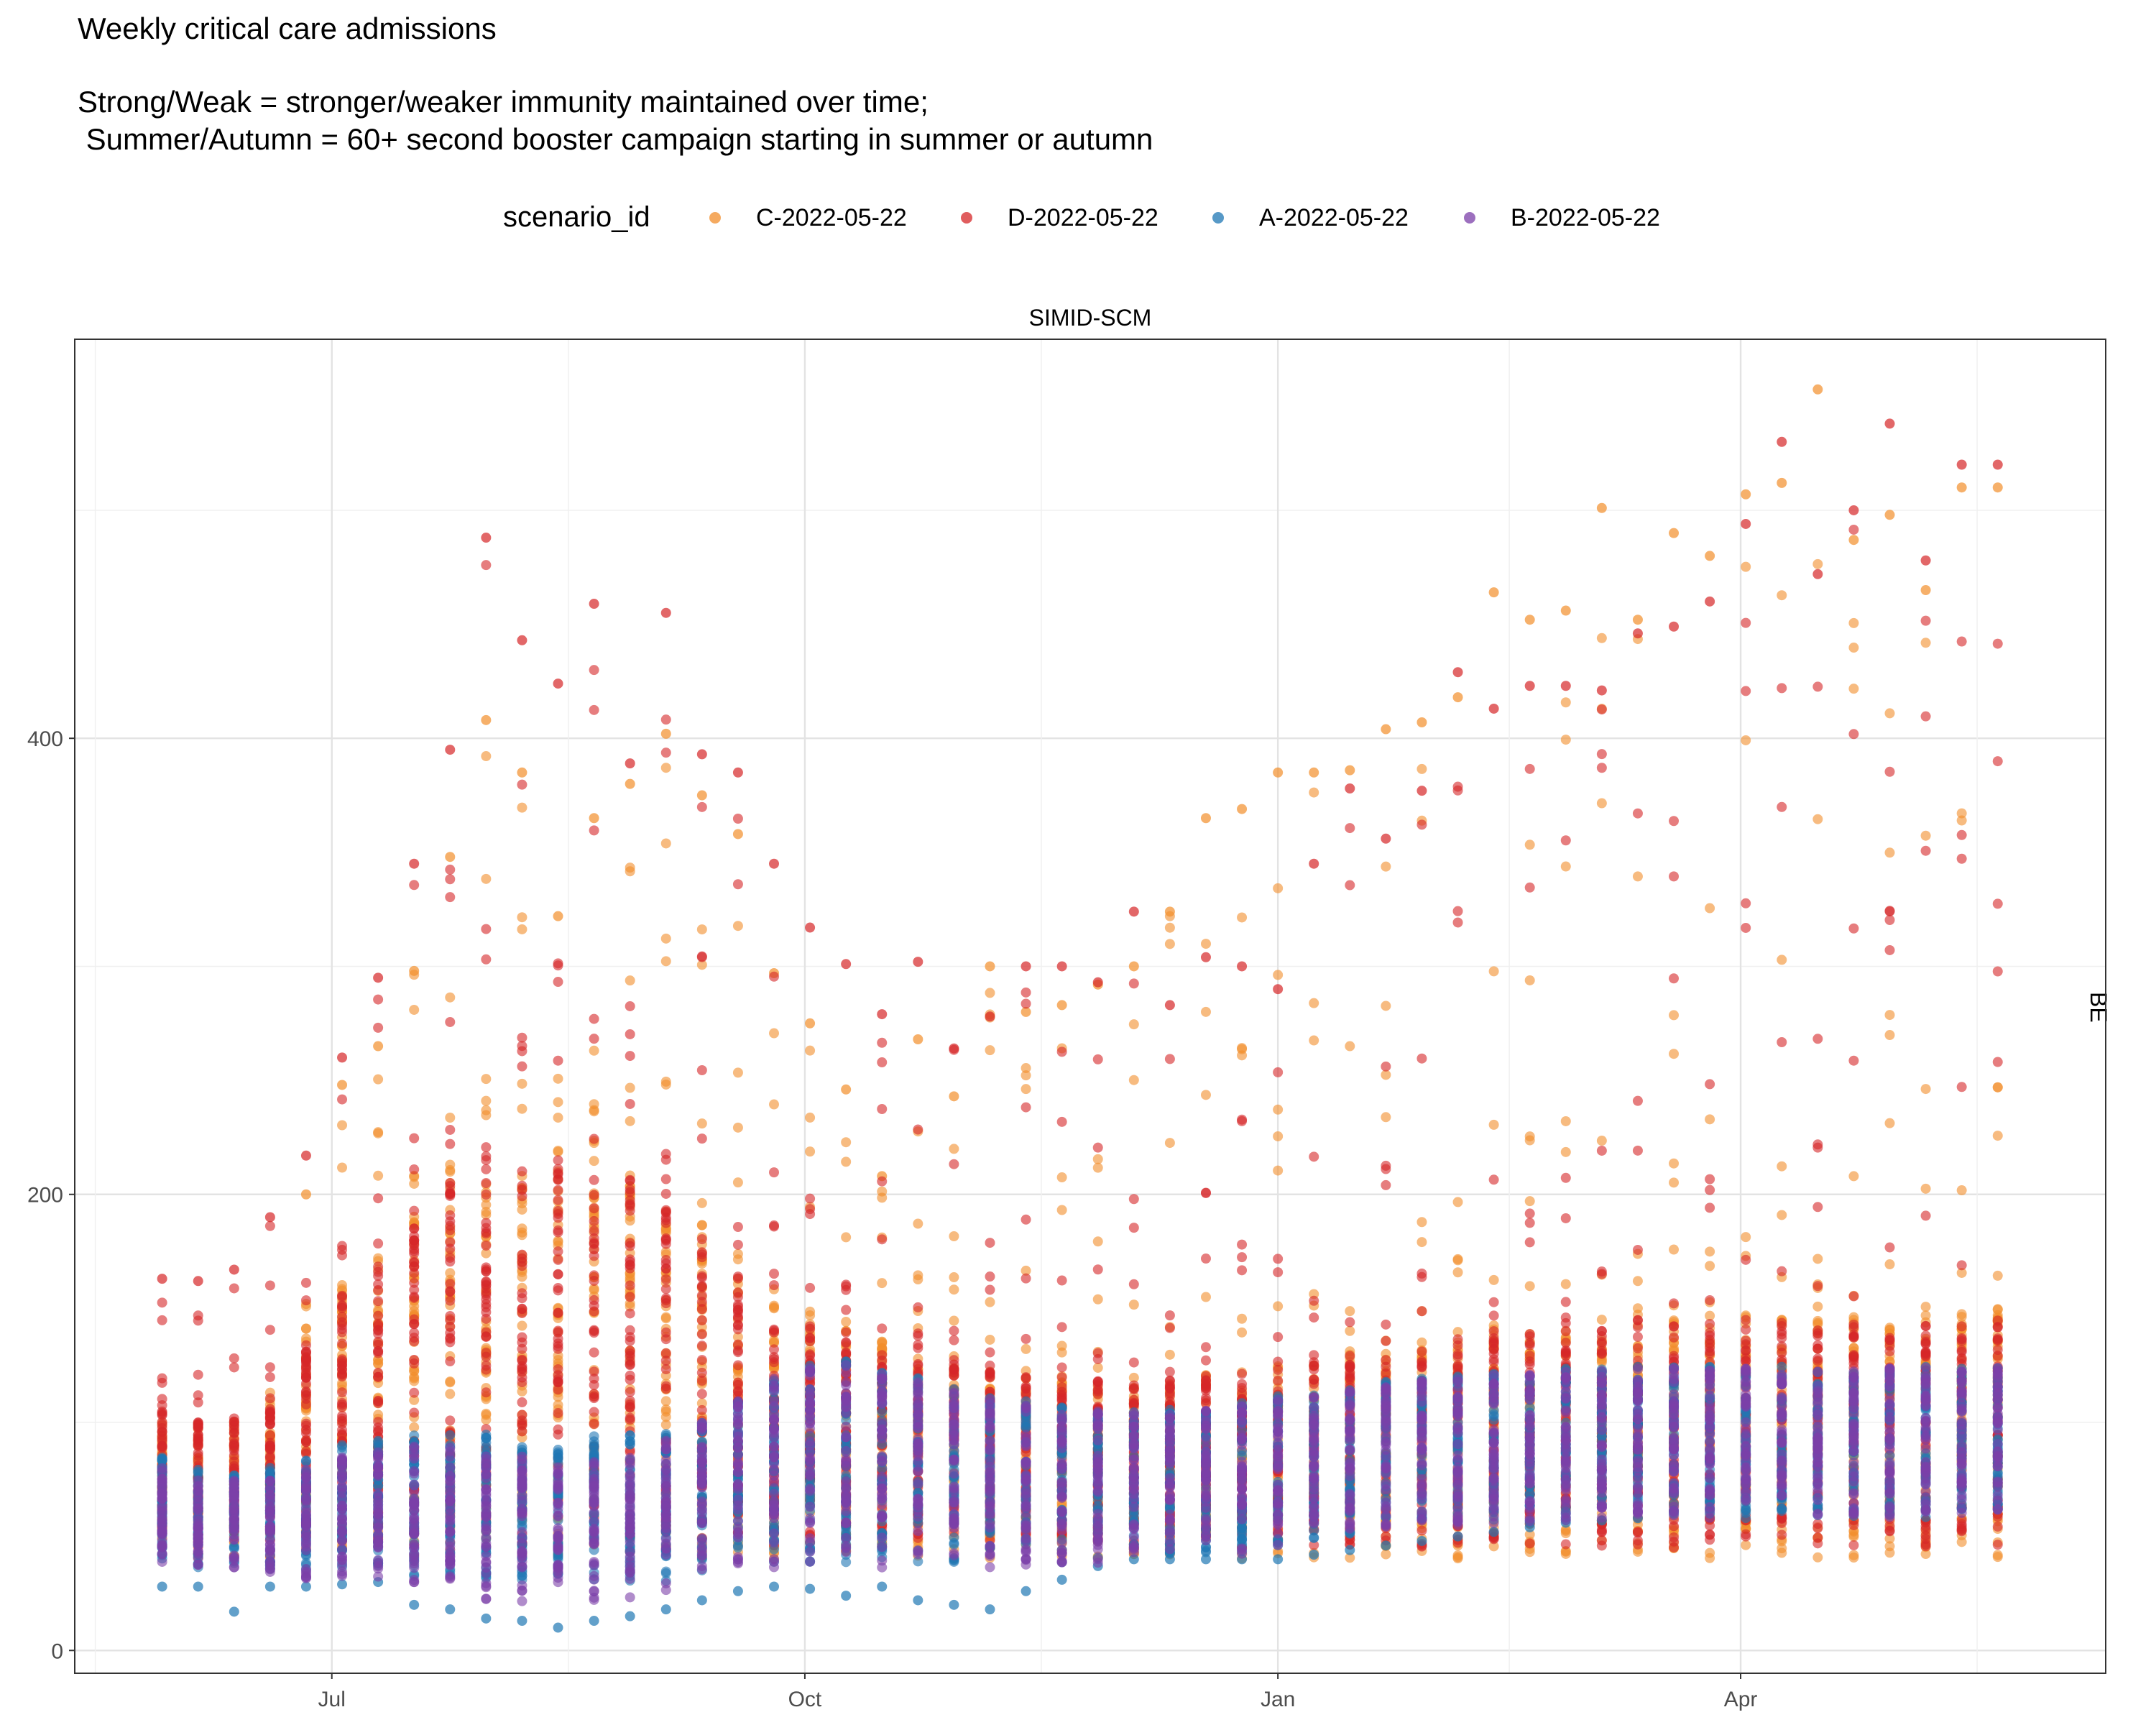 The width and height of the screenshot is (2156, 1725). I want to click on legend-label-a: A-2022-05-22, so click(1334, 217).